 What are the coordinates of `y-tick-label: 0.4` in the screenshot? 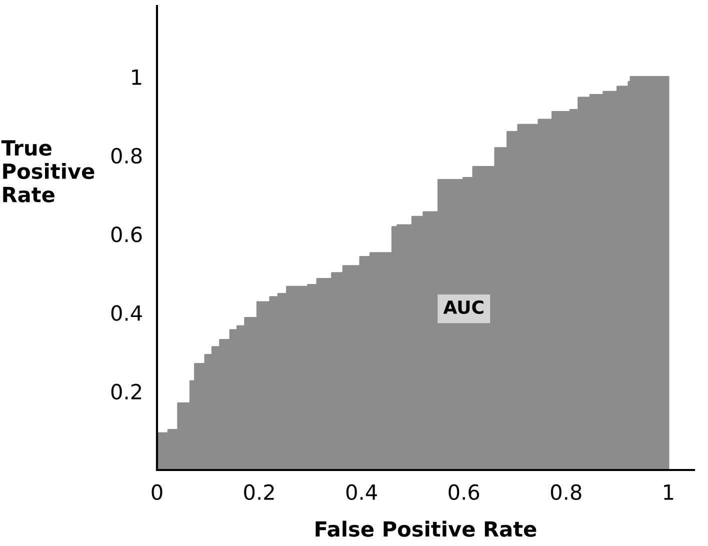 It's located at (126, 313).